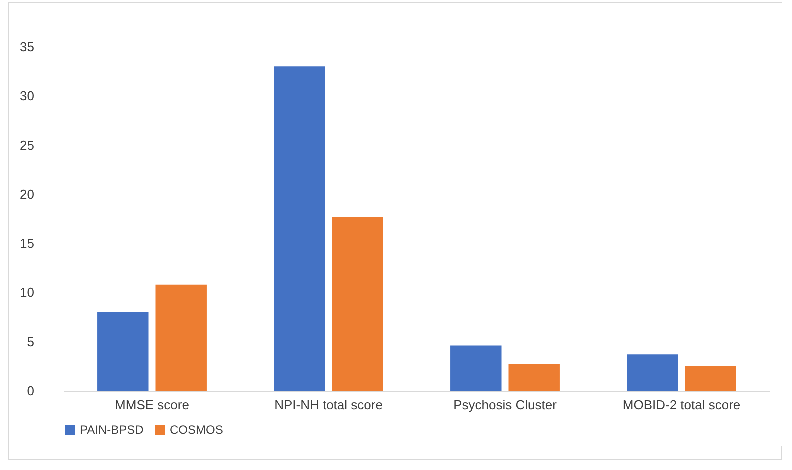 This screenshot has width=792, height=470. I want to click on x-tick-label: MMSE score, so click(152, 405).